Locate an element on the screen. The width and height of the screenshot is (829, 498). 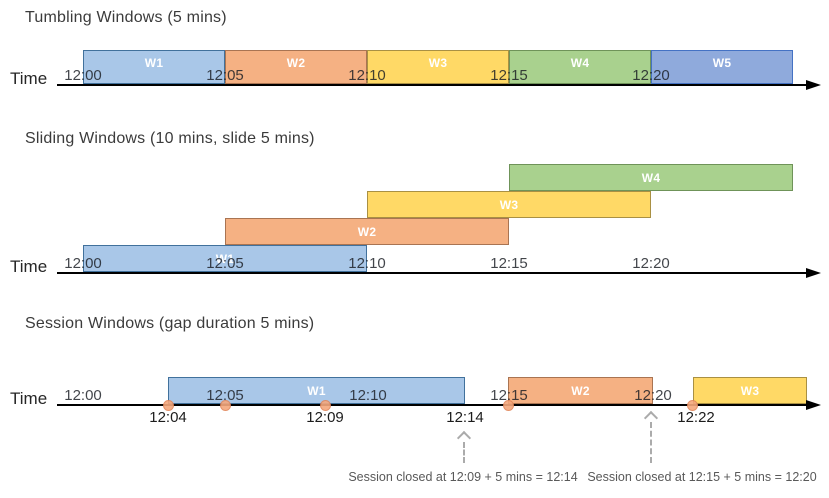
session-event-time-label: 12:04 is located at coordinates (168, 417).